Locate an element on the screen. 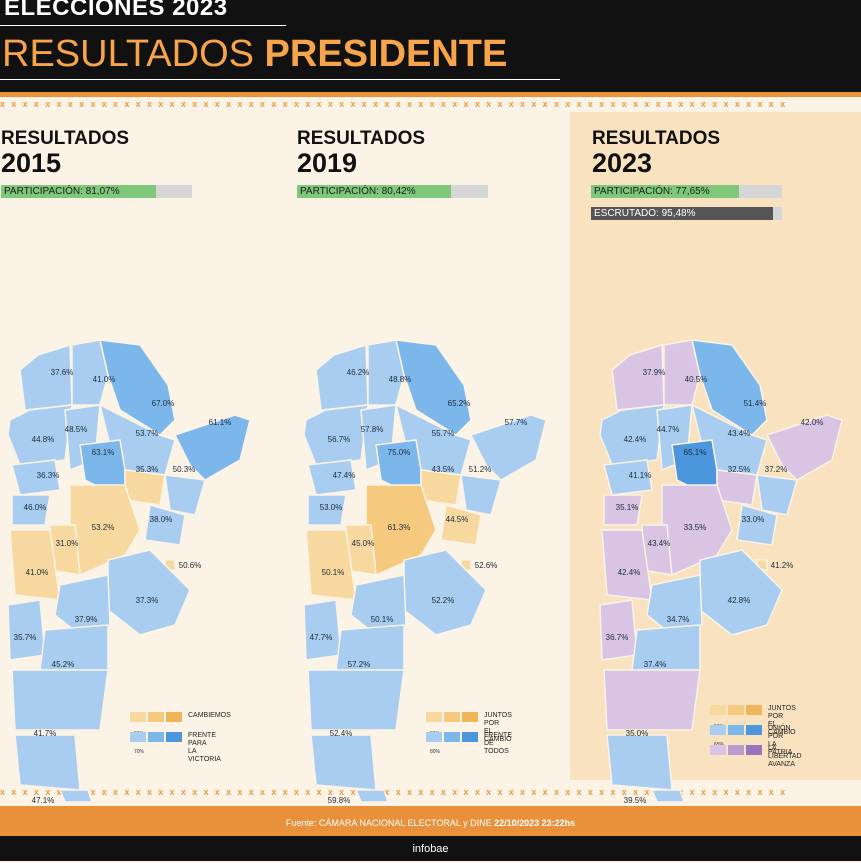  legend-entry-label: JUNTOS POR EL CAMBIO is located at coordinates (498, 727).